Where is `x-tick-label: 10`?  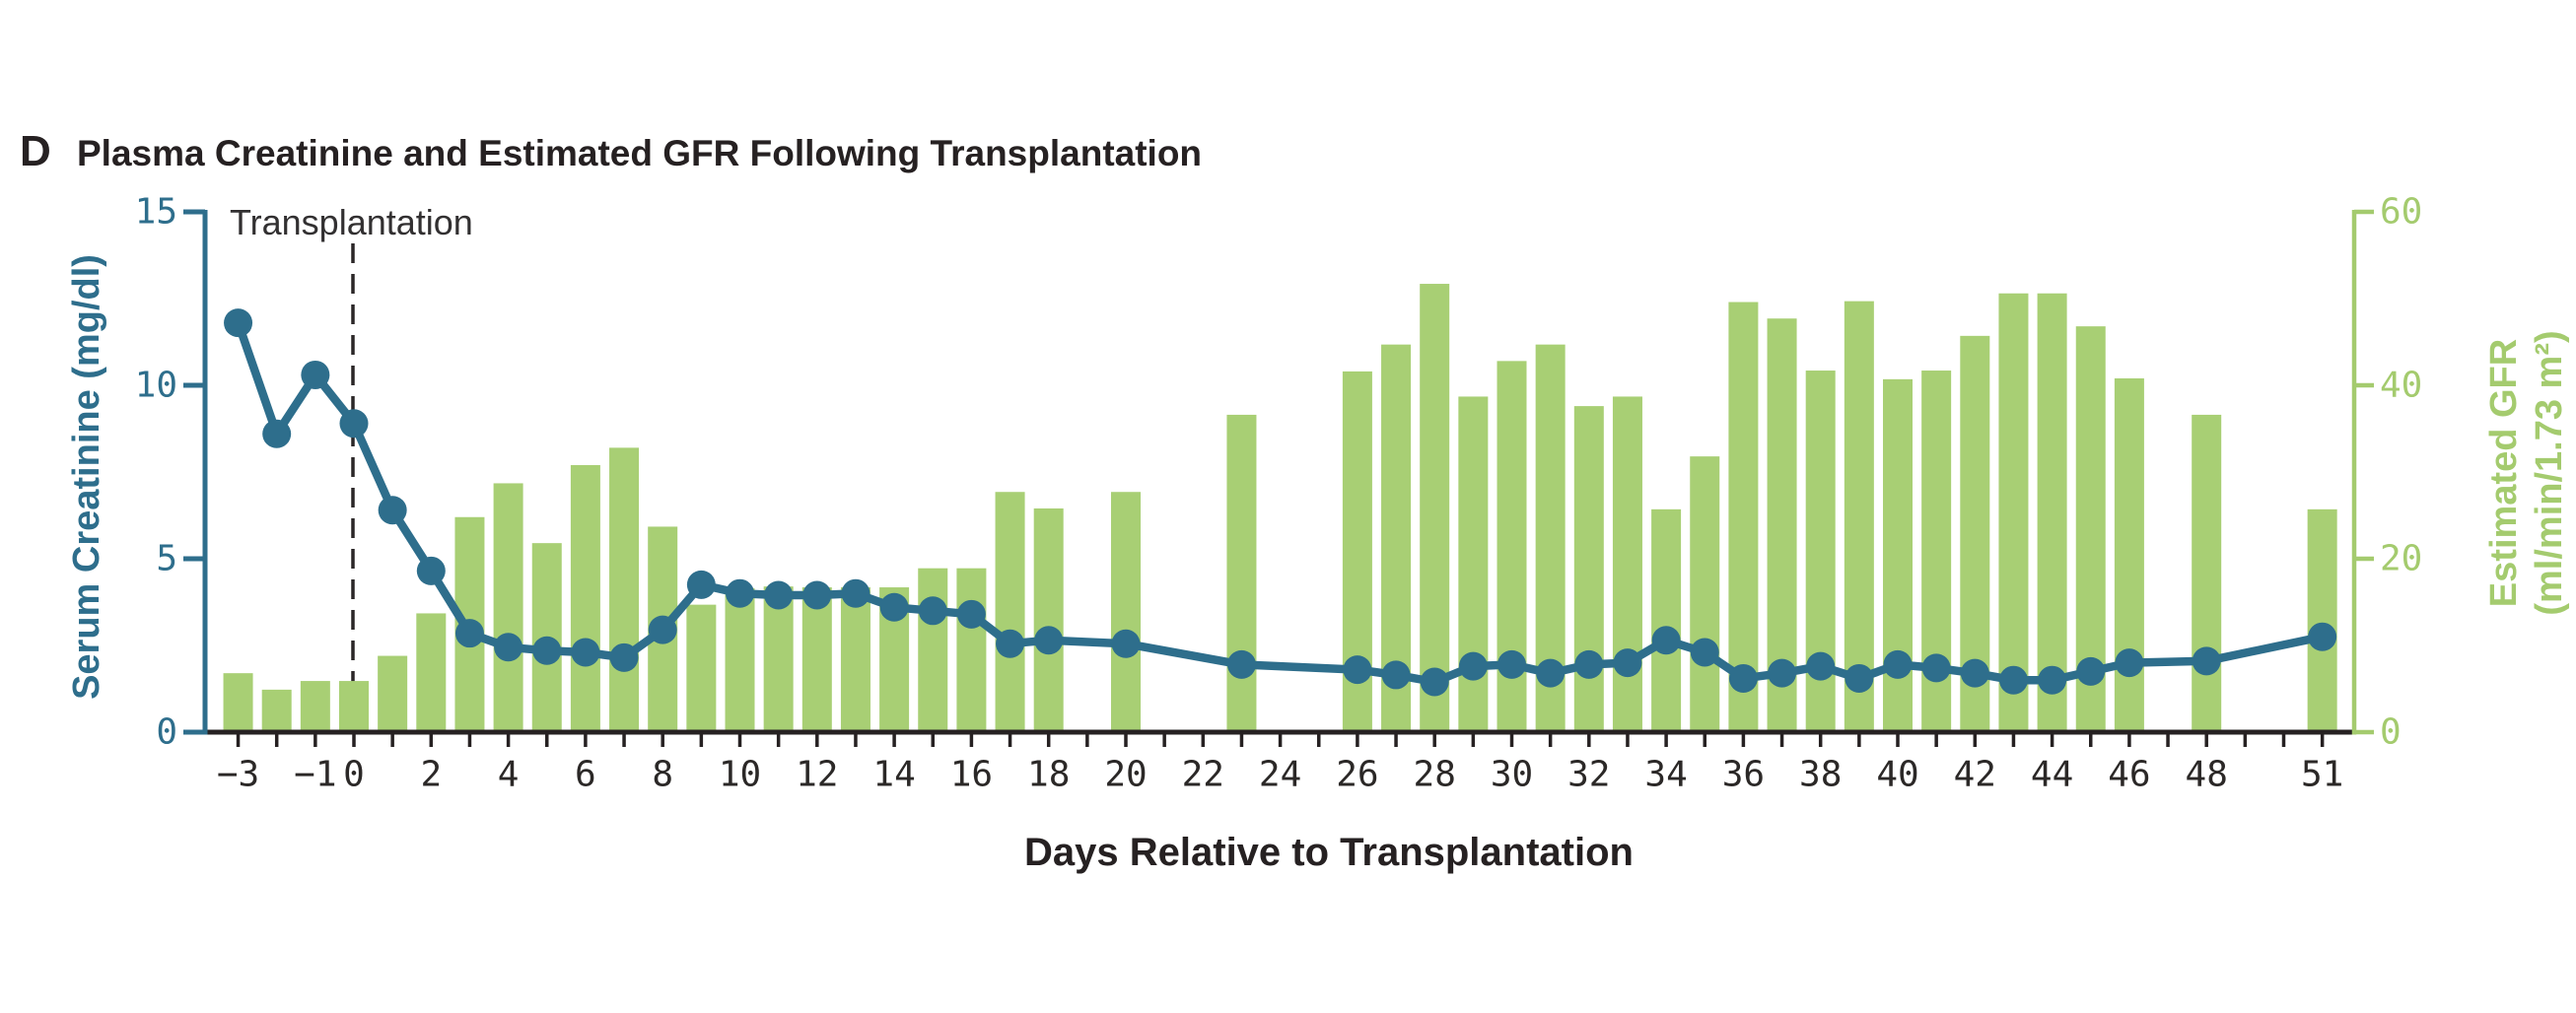 x-tick-label: 10 is located at coordinates (740, 775).